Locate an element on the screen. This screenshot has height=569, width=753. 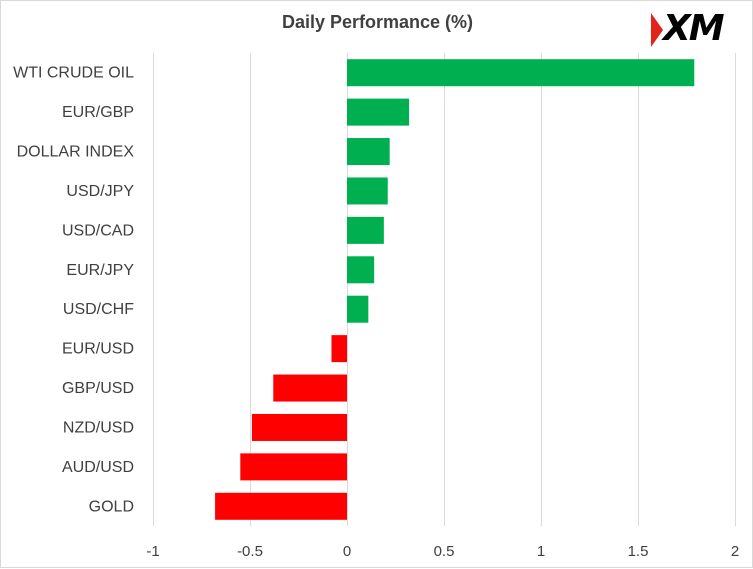
category-label: USD/CHF is located at coordinates (98, 309).